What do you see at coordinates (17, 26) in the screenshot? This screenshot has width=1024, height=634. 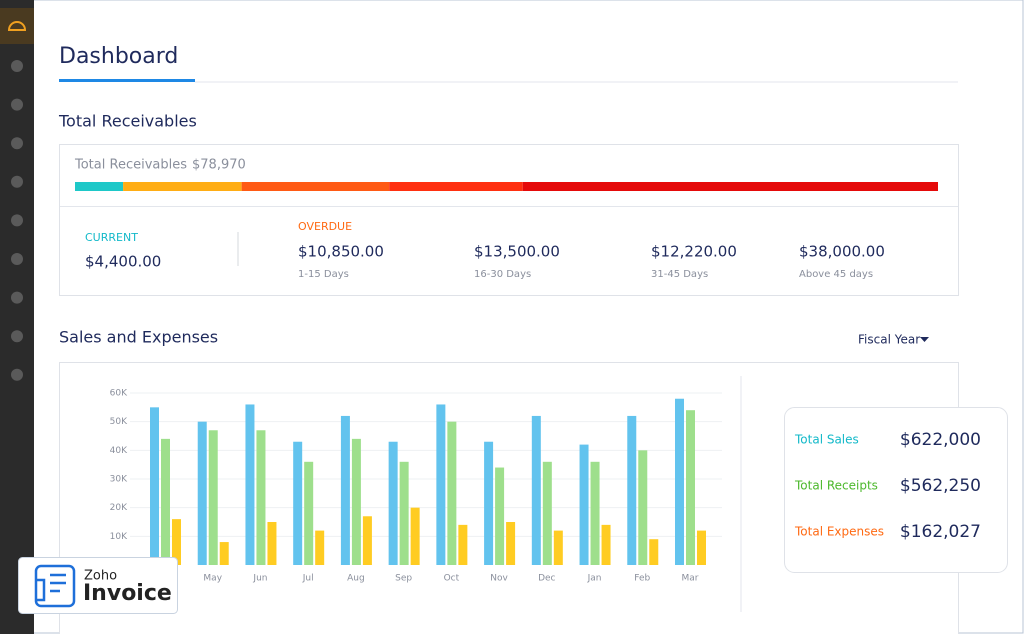 I see `sidebar-active` at bounding box center [17, 26].